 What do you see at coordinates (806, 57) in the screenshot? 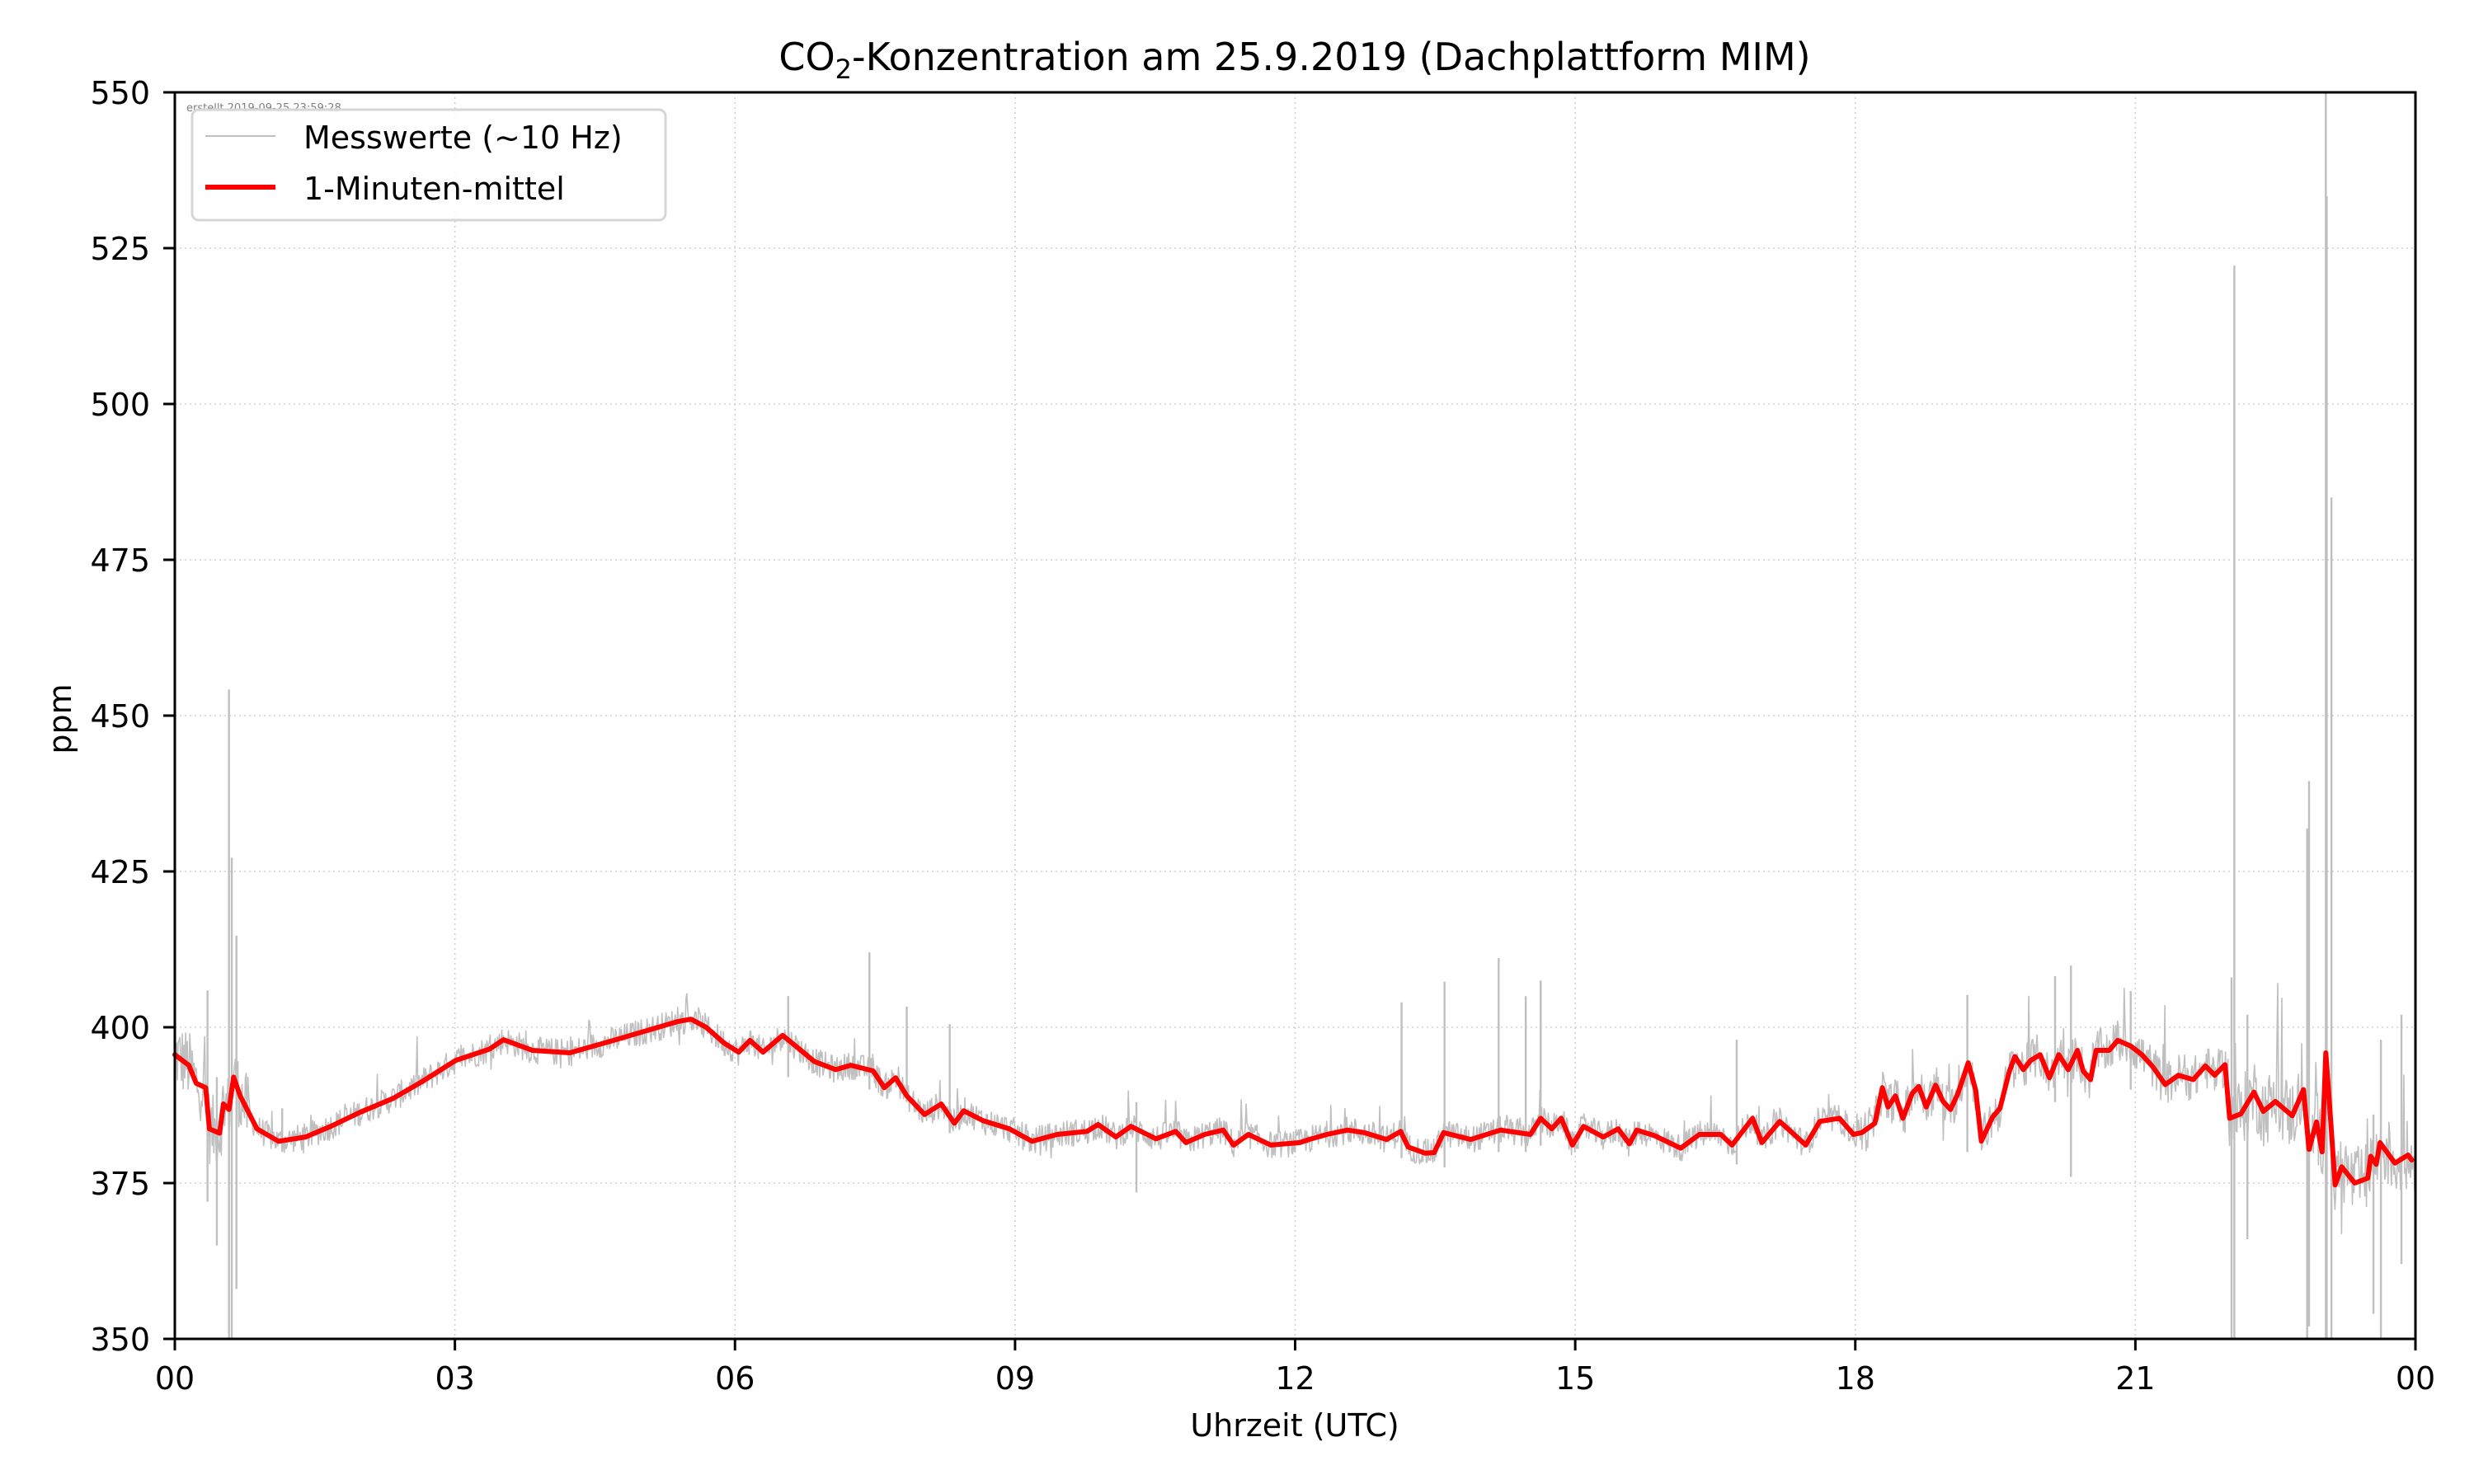
I see `title-main: CO` at bounding box center [806, 57].